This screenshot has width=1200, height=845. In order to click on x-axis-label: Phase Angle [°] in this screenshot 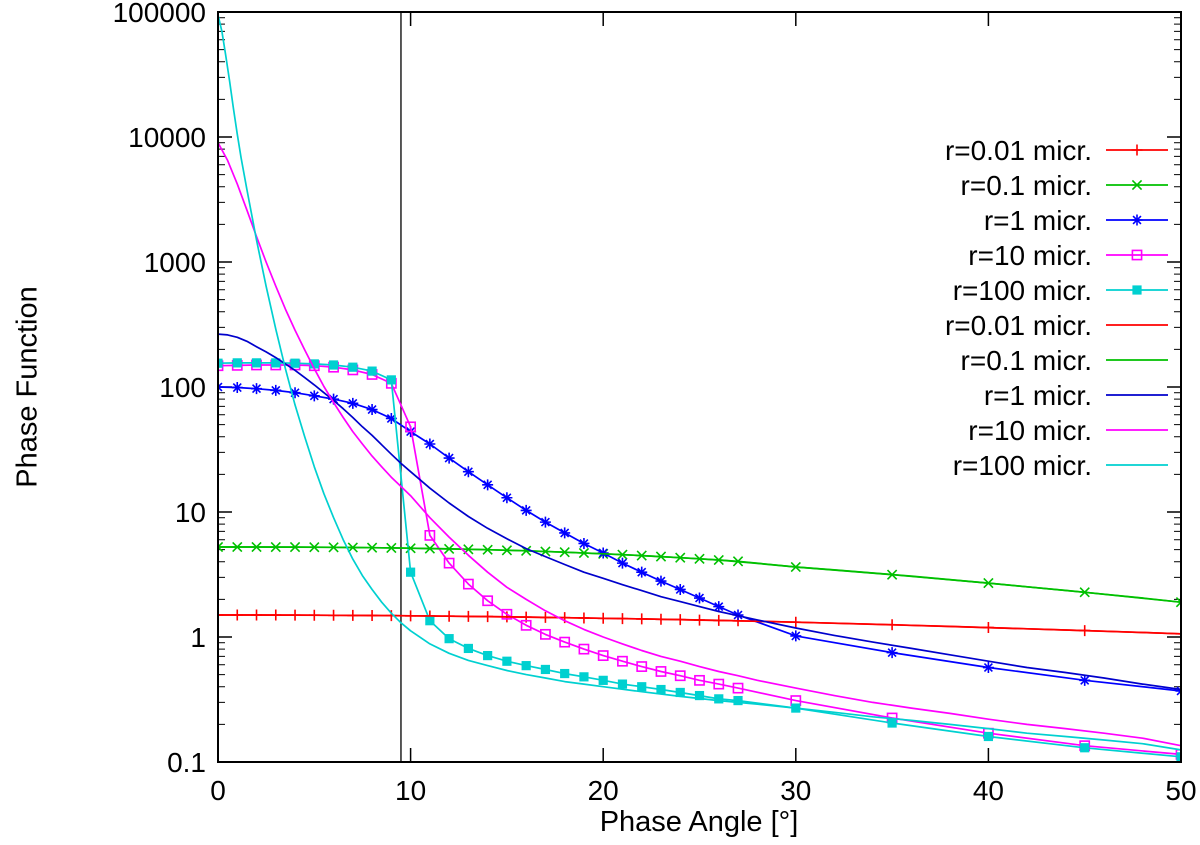, I will do `click(699, 822)`.